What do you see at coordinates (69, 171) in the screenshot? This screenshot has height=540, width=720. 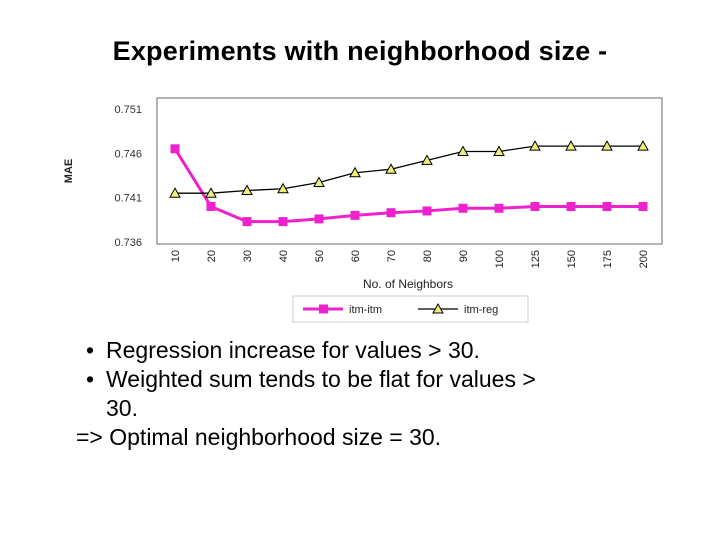 I see `y-axis-label: MAE` at bounding box center [69, 171].